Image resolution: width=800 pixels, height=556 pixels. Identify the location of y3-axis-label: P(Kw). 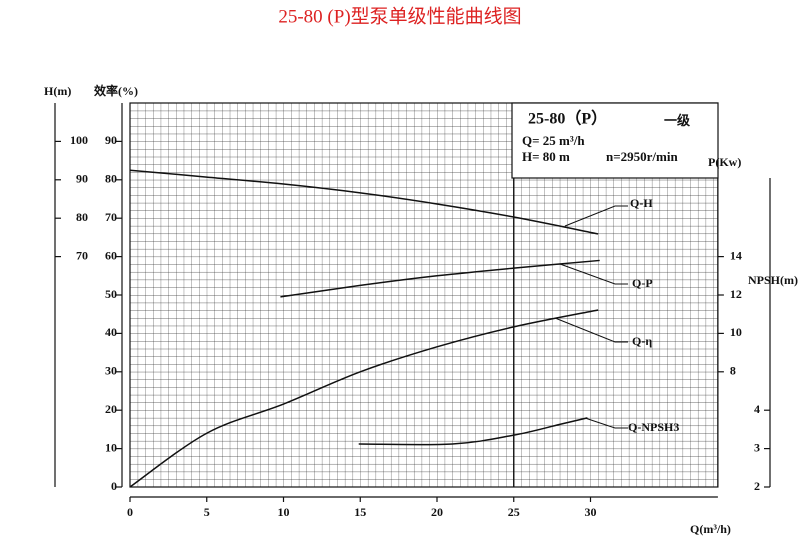
(724, 162).